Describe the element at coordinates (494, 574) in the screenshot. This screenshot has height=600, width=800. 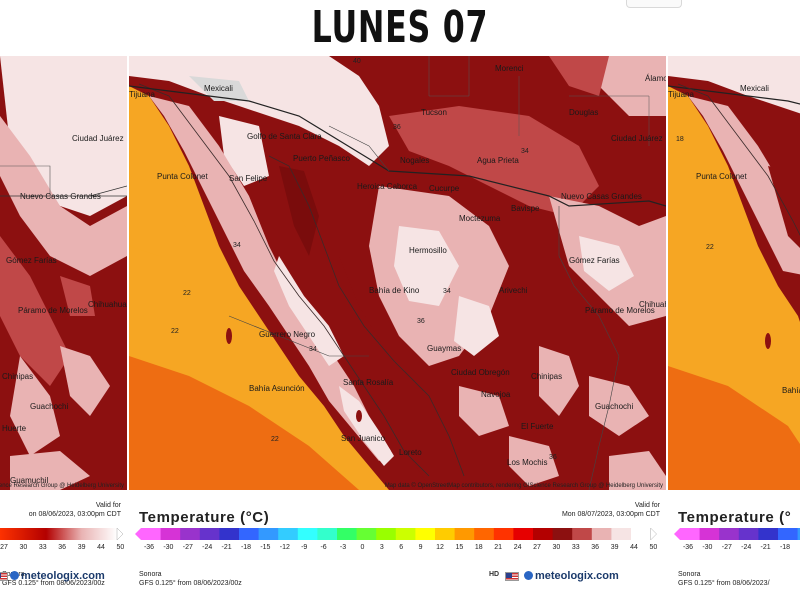
I see `hd-badge: HD` at that location.